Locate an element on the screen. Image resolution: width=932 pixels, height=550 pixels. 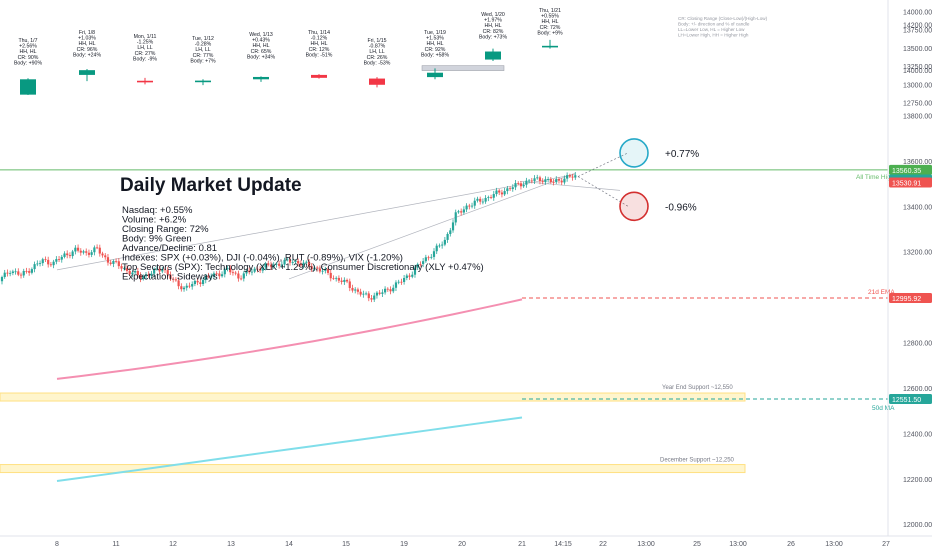
daily-candle-annotation: CR: 92% is located at coordinates (435, 50).